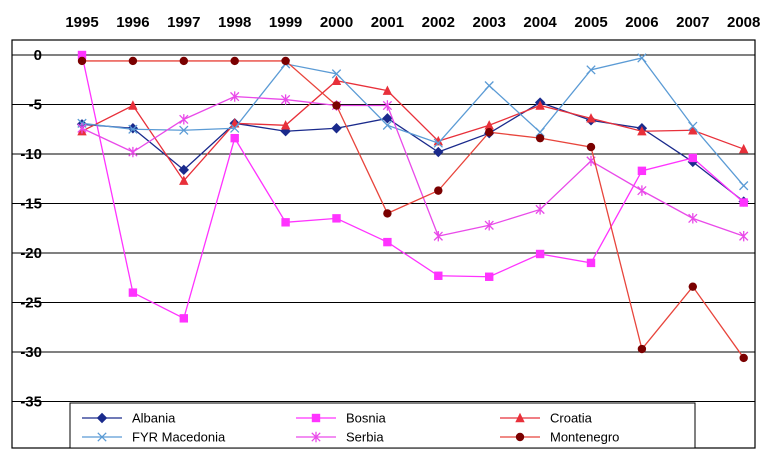  I want to click on x-tick-label: 2008, so click(743, 22).